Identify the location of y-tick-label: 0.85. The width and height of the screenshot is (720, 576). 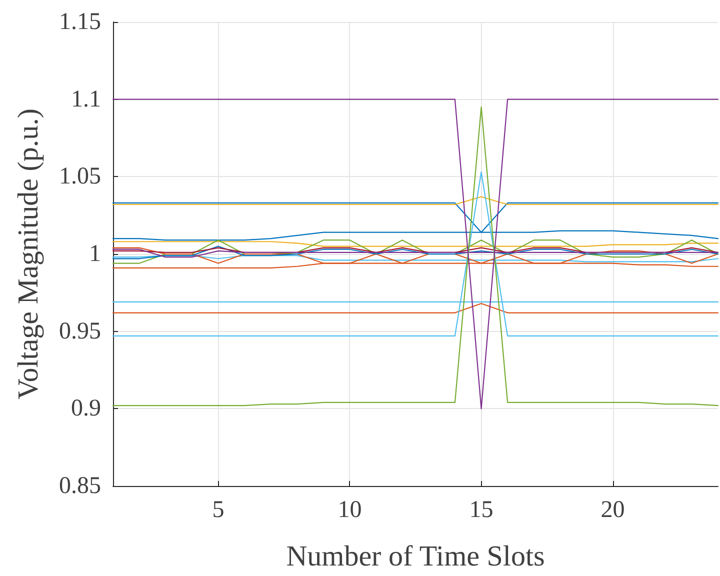
(80, 486).